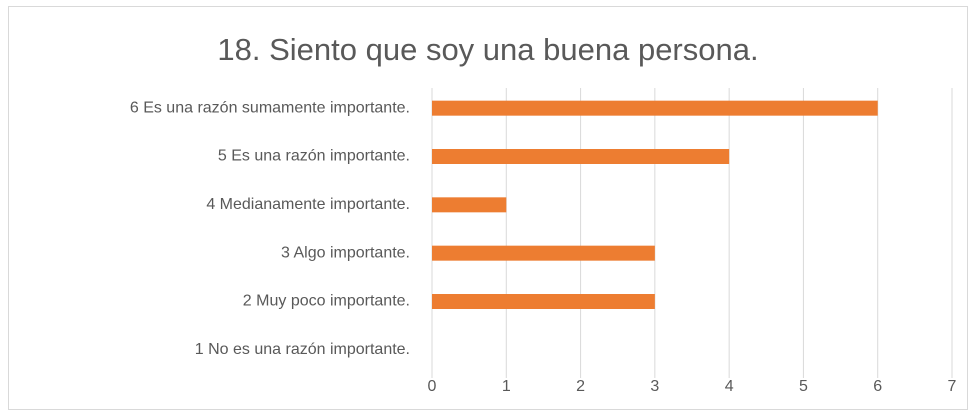  What do you see at coordinates (729, 386) in the screenshot?
I see `x-tick-label: 4` at bounding box center [729, 386].